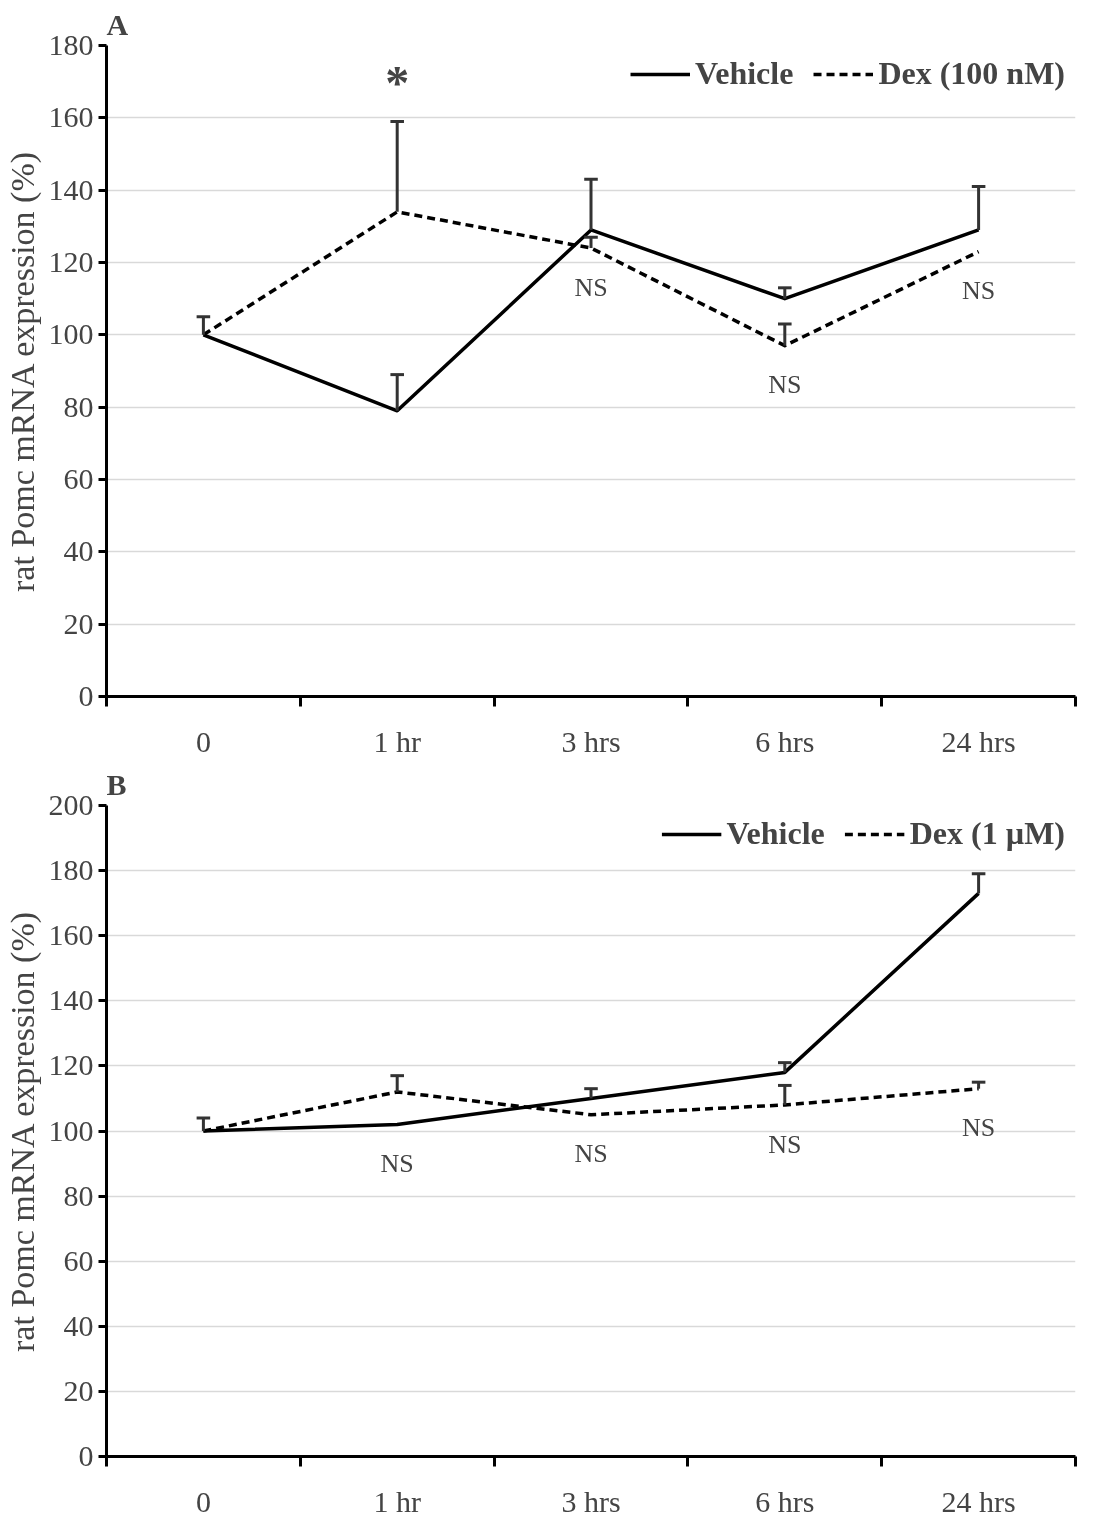 The image size is (1094, 1536). What do you see at coordinates (397, 82) in the screenshot?
I see `annotation: *` at bounding box center [397, 82].